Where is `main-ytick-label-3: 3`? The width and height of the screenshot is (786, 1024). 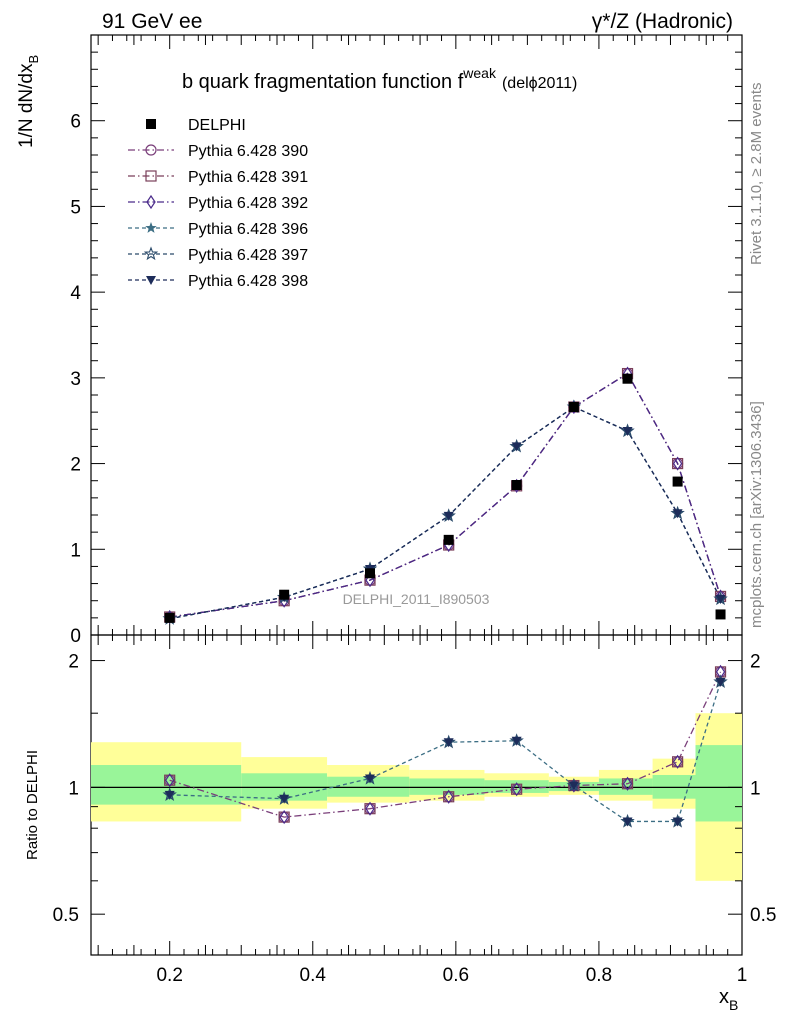 main-ytick-label-3: 3 is located at coordinates (75, 379).